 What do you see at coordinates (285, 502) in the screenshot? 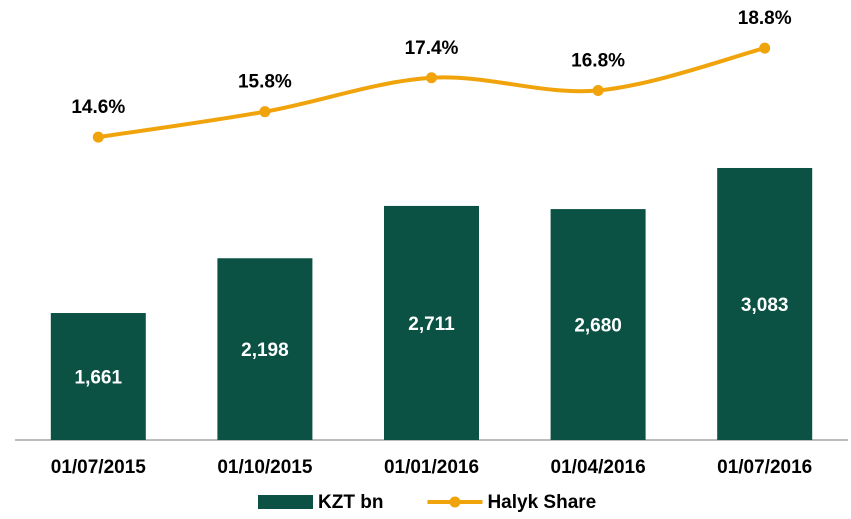
I see `legend-swatch` at bounding box center [285, 502].